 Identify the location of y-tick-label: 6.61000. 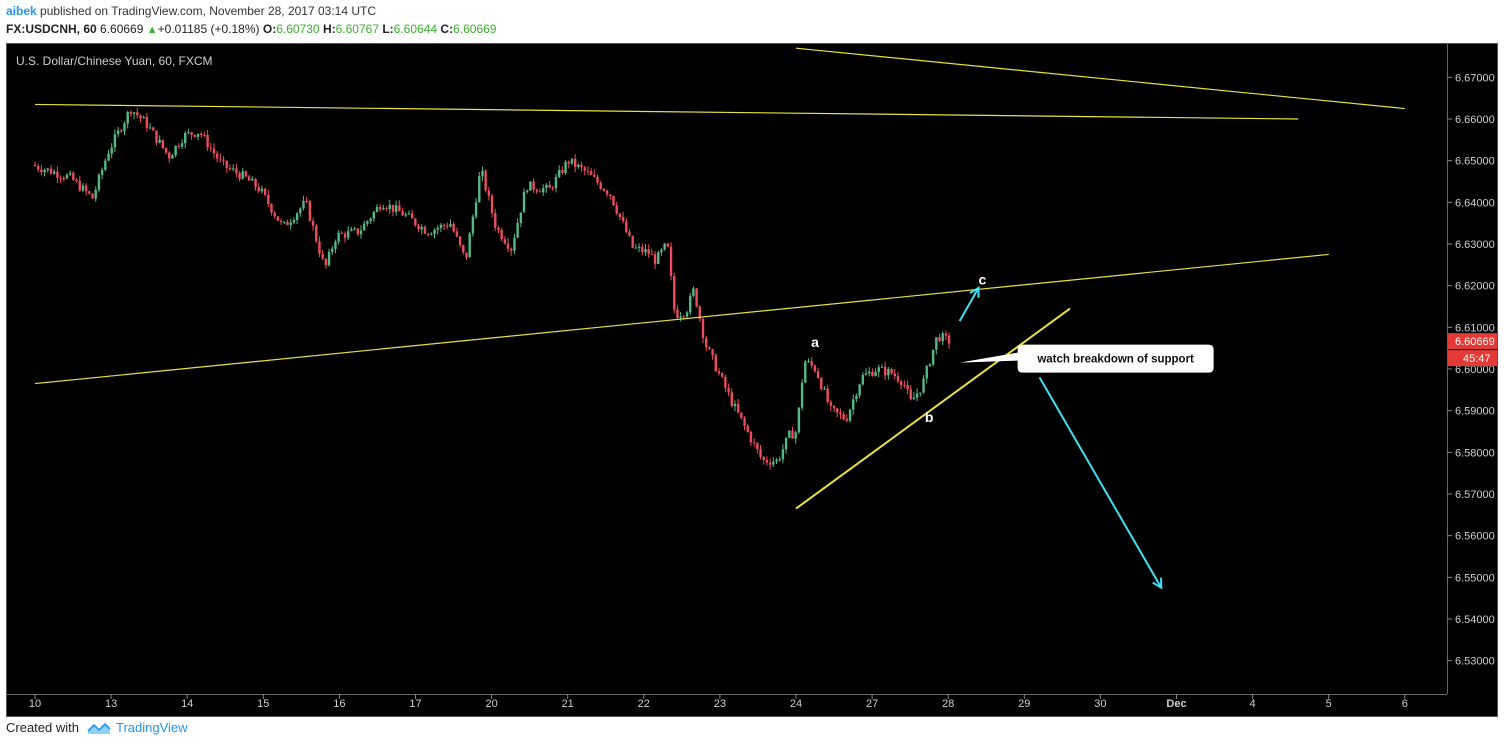
(1475, 328).